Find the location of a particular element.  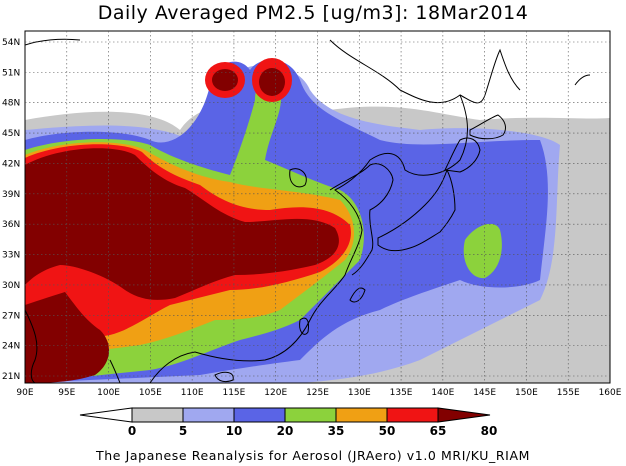

colorbar-label: 0 is located at coordinates (132, 431).